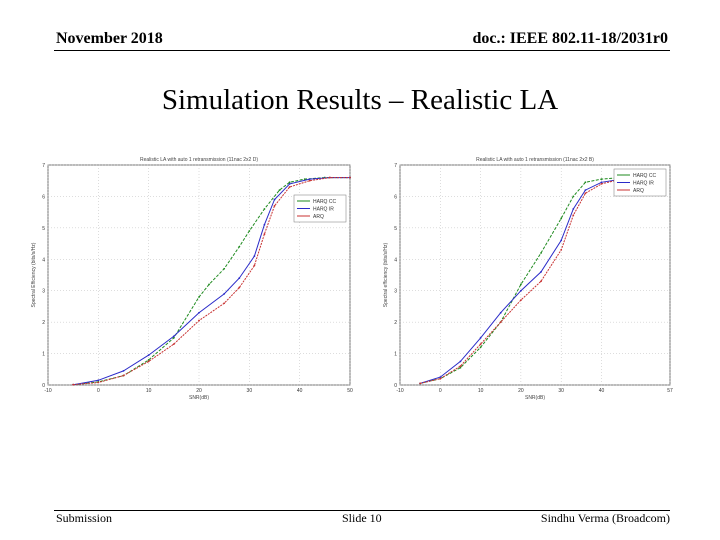 This screenshot has width=720, height=540. Describe the element at coordinates (43, 355) in the screenshot. I see `chart-0-y-tick-label: 1` at that location.